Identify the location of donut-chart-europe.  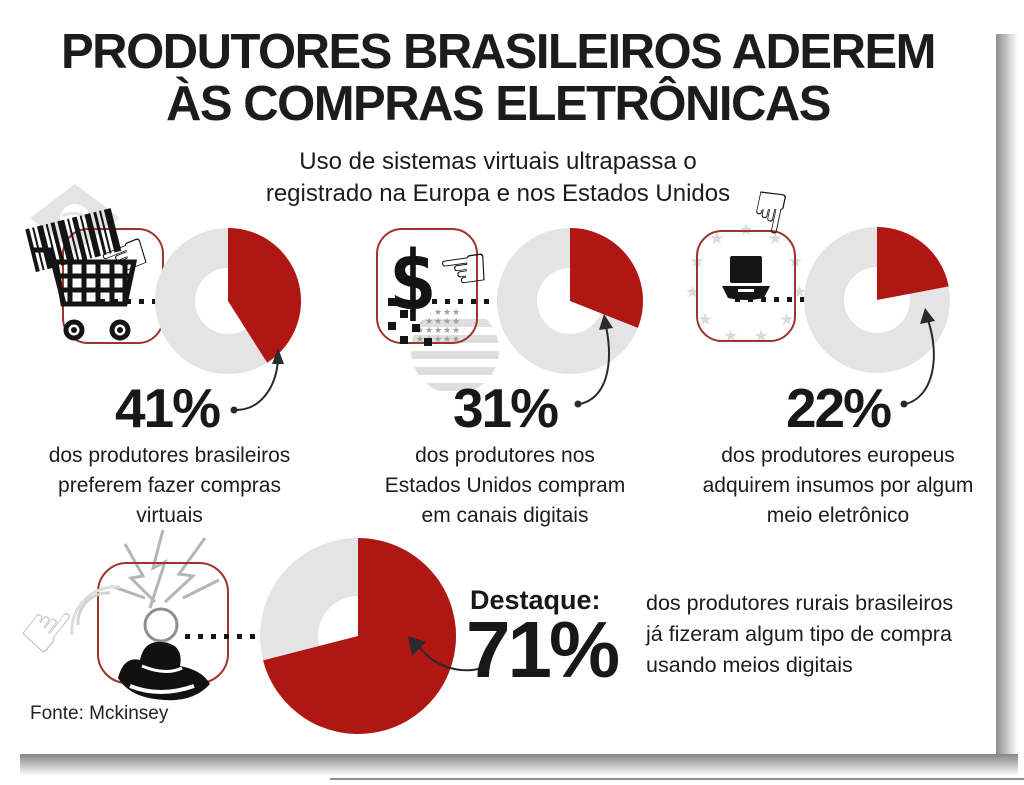
(877, 300).